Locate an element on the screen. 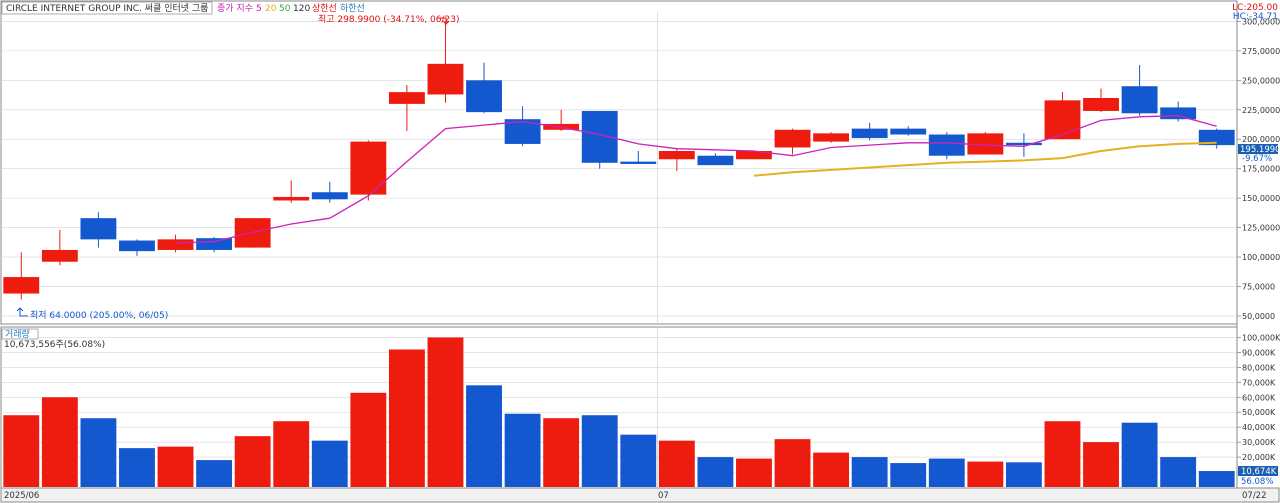  volume-tick-label: 50,000K is located at coordinates (1259, 412).